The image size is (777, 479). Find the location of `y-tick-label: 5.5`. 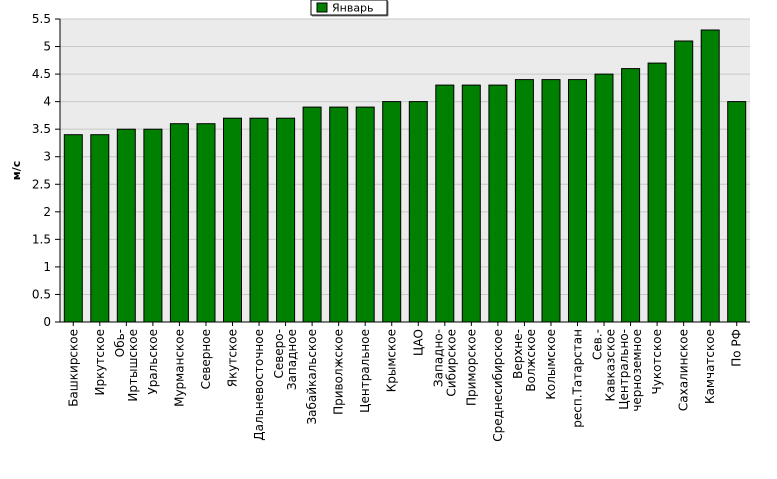

y-tick-label: 5.5 is located at coordinates (41, 19).